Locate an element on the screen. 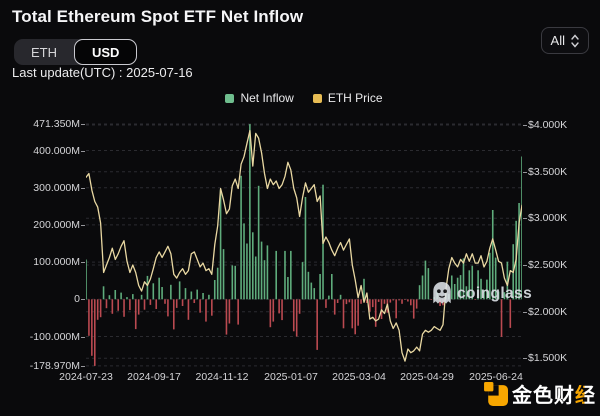 This screenshot has width=600, height=416. y-axis-label-left: 200.000M is located at coordinates (56, 225).